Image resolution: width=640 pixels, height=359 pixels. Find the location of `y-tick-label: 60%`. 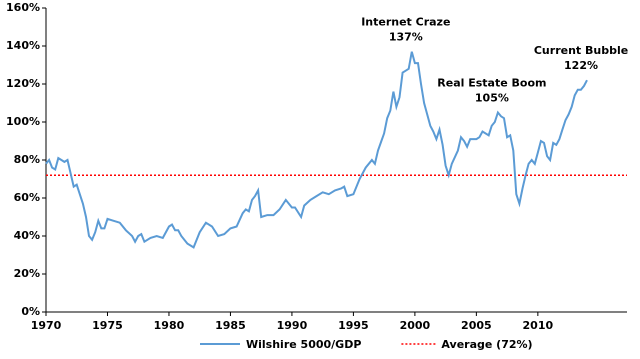

y-tick-label: 60% is located at coordinates (27, 197).